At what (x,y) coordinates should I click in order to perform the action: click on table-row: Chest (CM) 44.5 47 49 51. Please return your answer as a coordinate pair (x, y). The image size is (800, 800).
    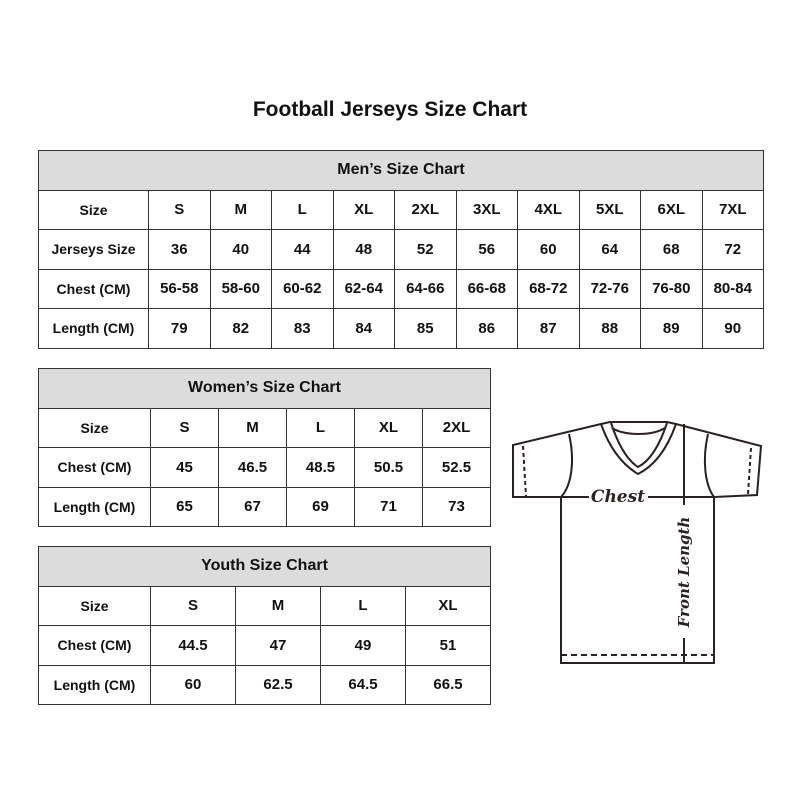
    Looking at the image, I should click on (264, 645).